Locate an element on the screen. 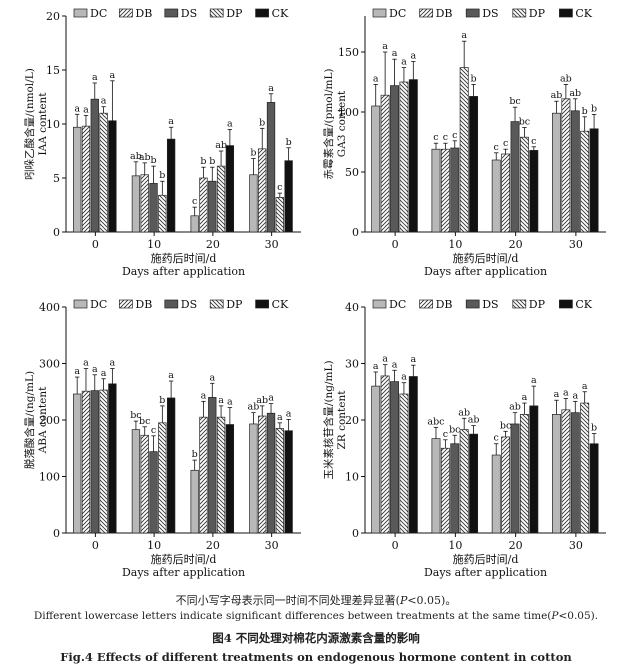 Image resolution: width=632 pixels, height=672 pixels. y-tick-label: 30 is located at coordinates (352, 364).